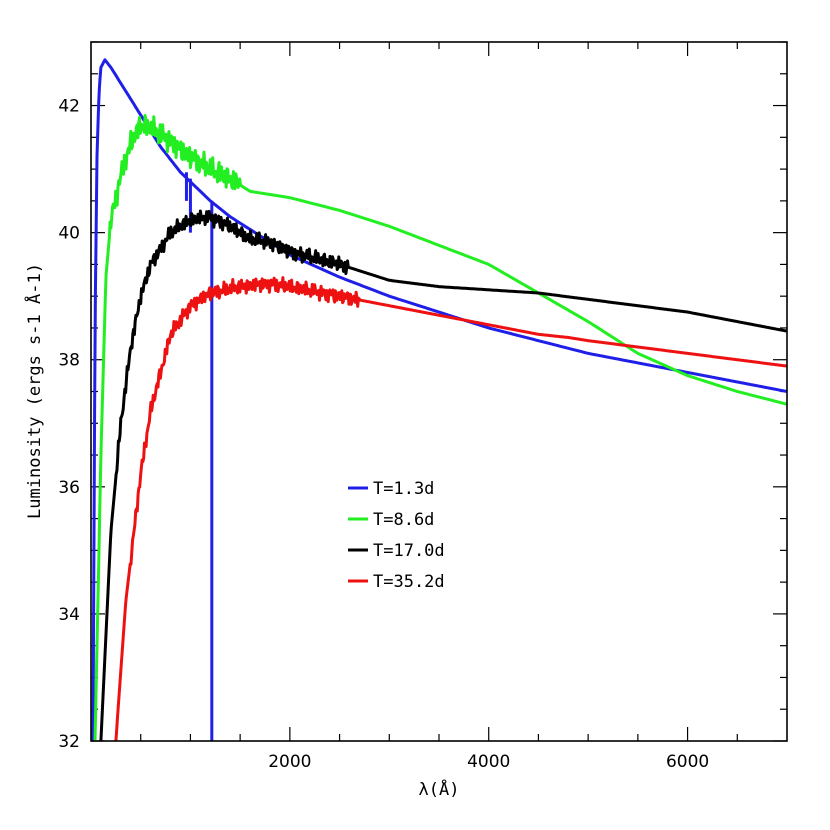  I want to click on x-axis-title: λ(Å), so click(439, 789).